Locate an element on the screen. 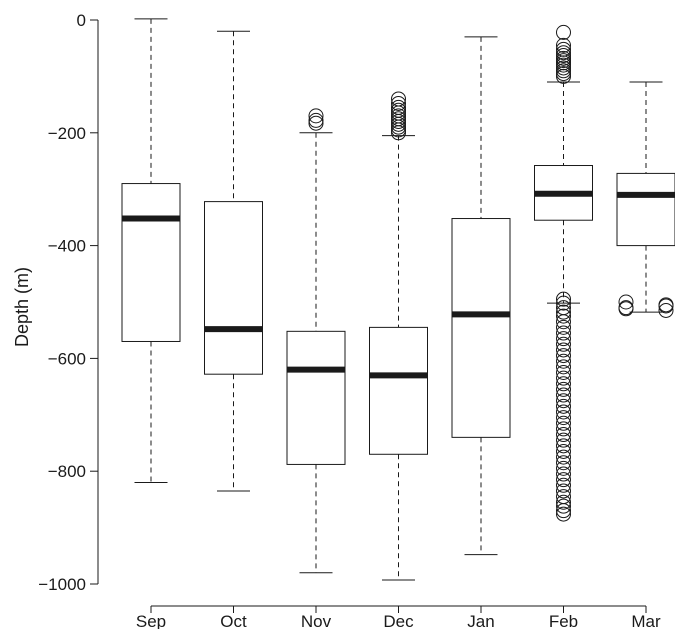 Image resolution: width=675 pixels, height=629 pixels. box-group-jan is located at coordinates (481, 296).